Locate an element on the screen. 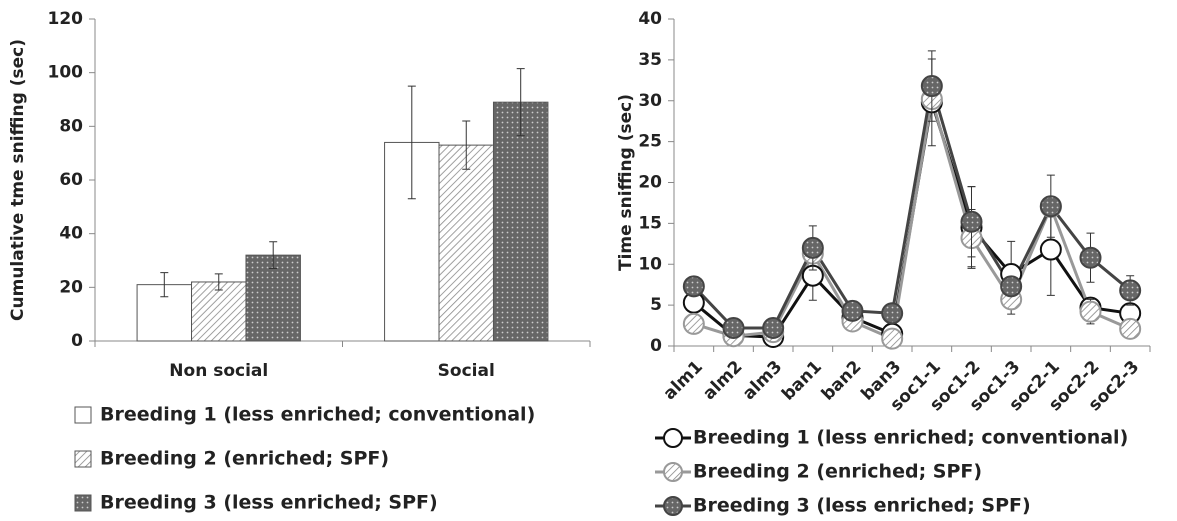 The width and height of the screenshot is (1177, 521). x-tick-label: Social is located at coordinates (466, 371).